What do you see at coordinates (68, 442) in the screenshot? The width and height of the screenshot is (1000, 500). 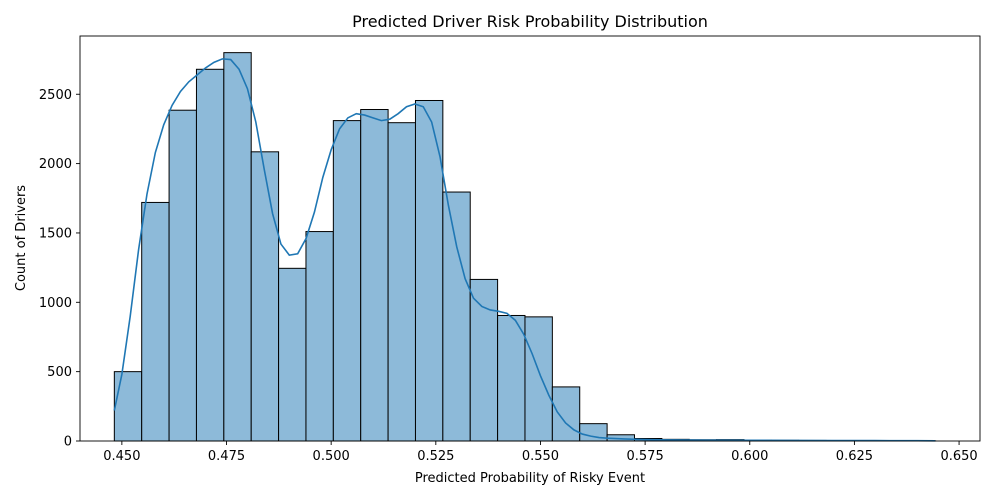 I see `y-tick-label: 0` at bounding box center [68, 442].